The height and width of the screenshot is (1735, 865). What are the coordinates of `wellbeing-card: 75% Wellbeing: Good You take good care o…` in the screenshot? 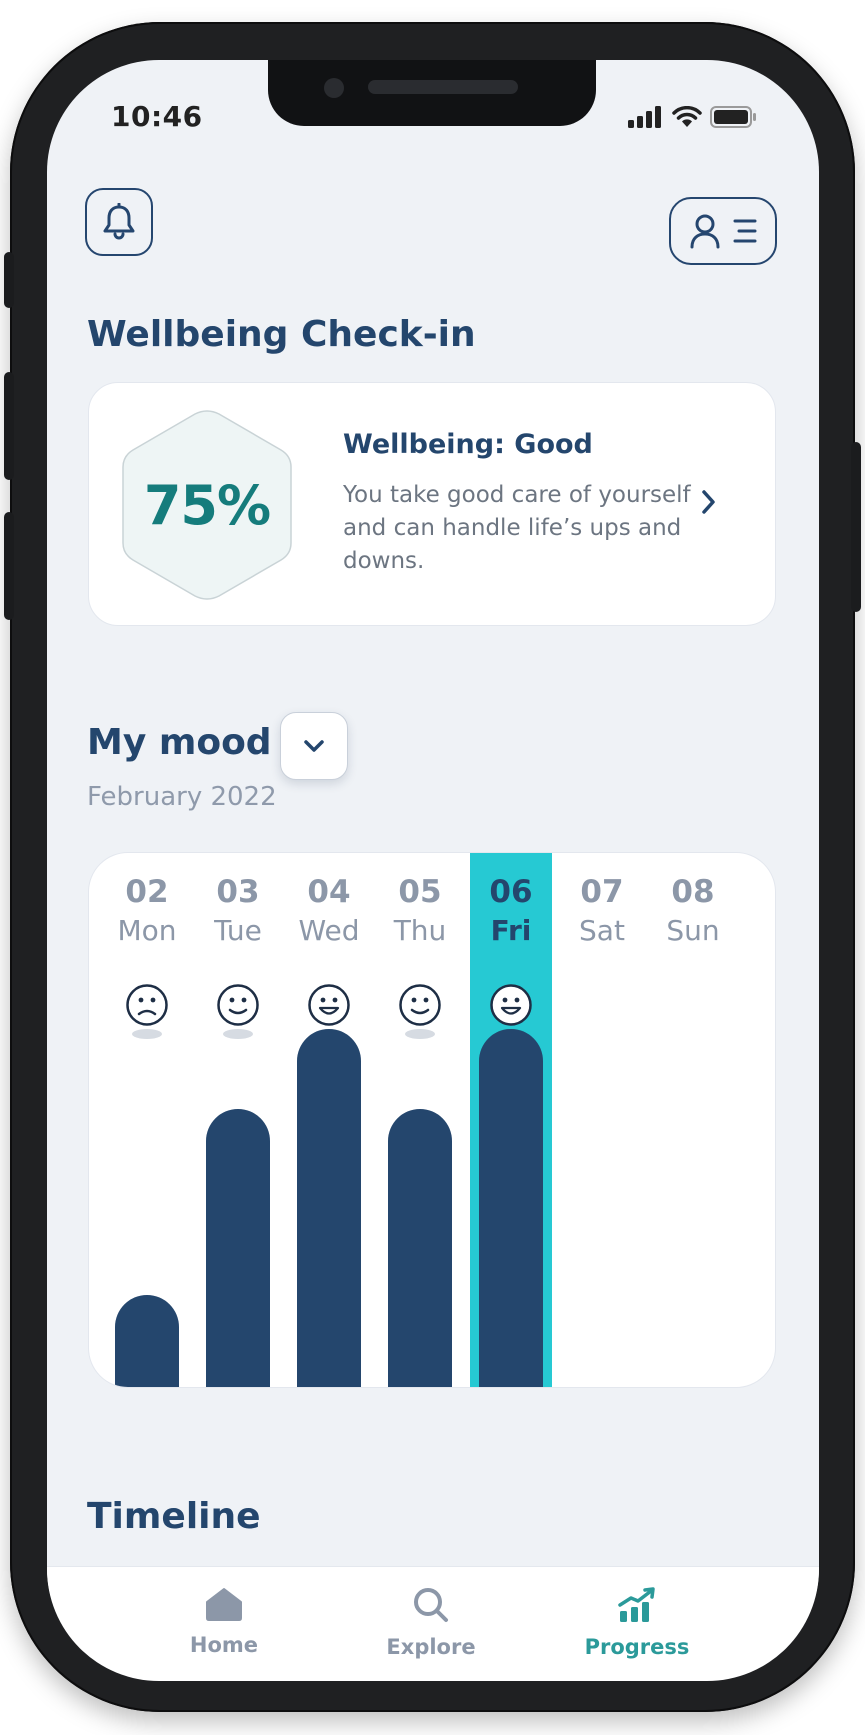 It's located at (432, 504).